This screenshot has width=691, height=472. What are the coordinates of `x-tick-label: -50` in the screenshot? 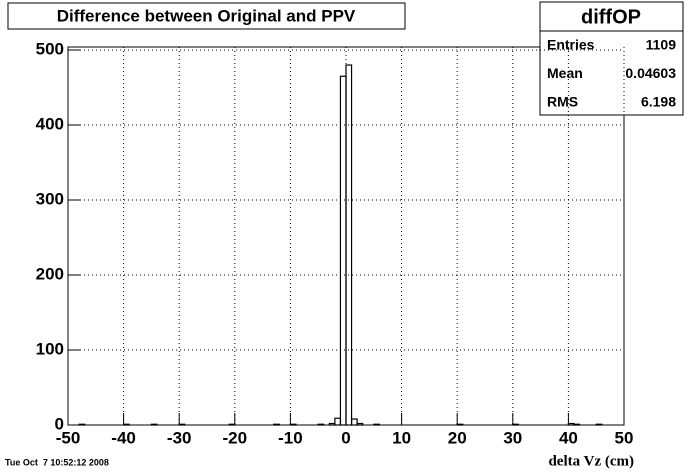 It's located at (68, 437).